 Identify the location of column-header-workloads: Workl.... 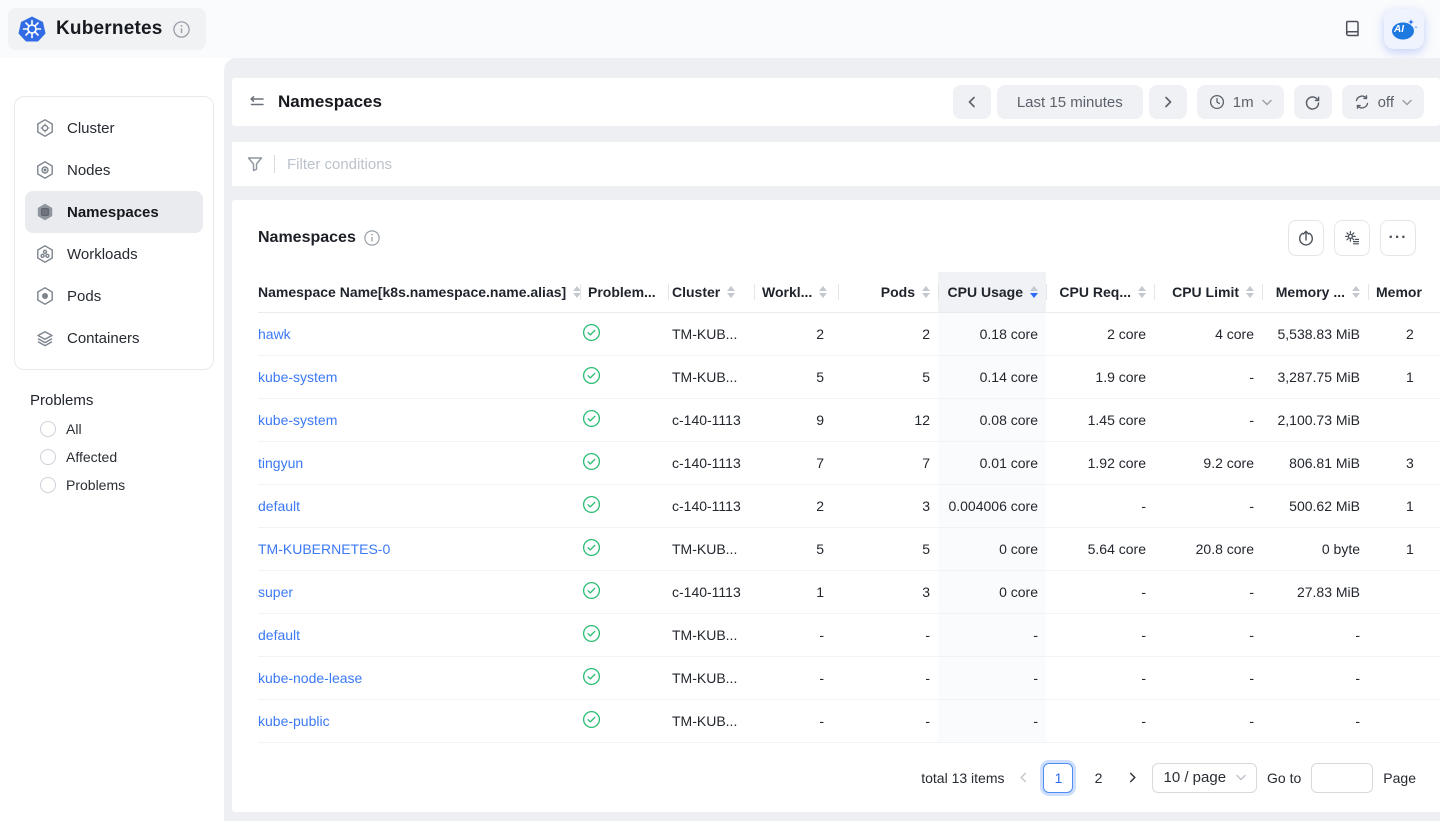
(796, 292).